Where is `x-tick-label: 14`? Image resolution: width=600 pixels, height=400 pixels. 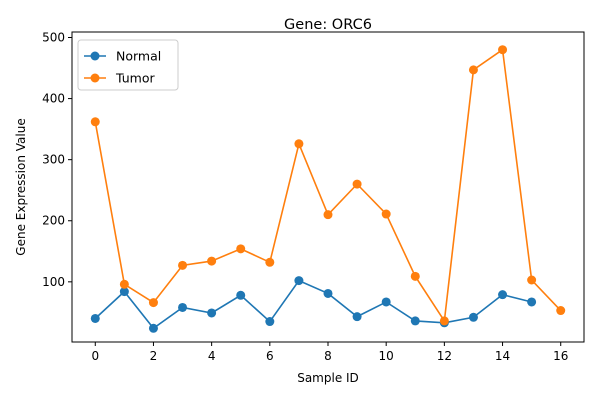
x-tick-label: 14 is located at coordinates (502, 356).